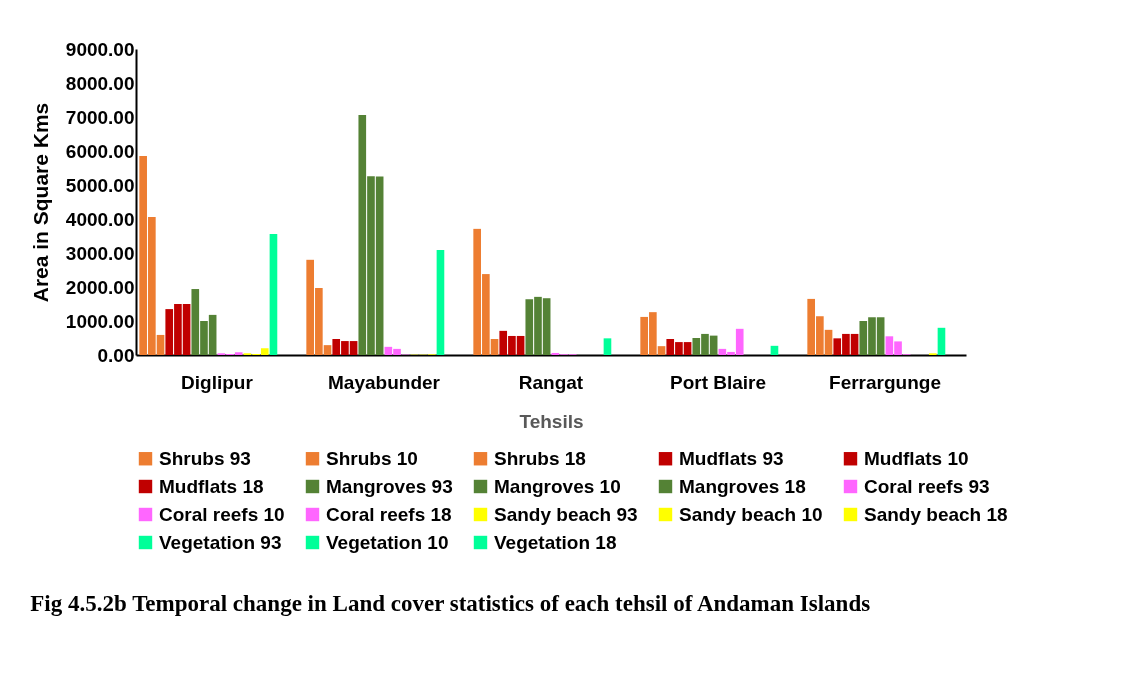 The height and width of the screenshot is (698, 1136). What do you see at coordinates (389, 486) in the screenshot?
I see `legend-label: Mangroves 93` at bounding box center [389, 486].